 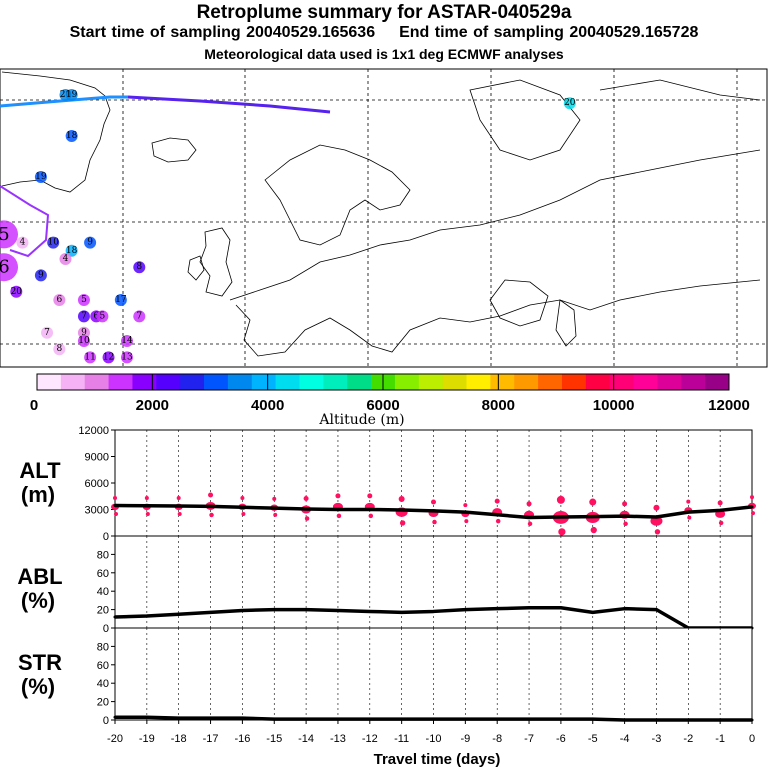 What do you see at coordinates (38, 686) in the screenshot?
I see `panel-2-unit: (%)` at bounding box center [38, 686].